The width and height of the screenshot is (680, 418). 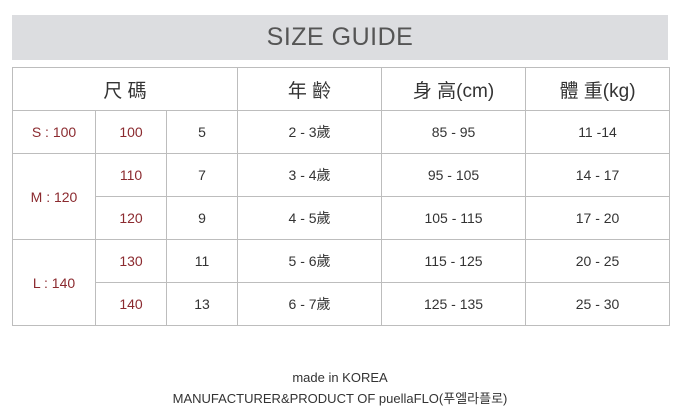 What do you see at coordinates (454, 304) in the screenshot?
I see `height-cell: 125 - 135` at bounding box center [454, 304].